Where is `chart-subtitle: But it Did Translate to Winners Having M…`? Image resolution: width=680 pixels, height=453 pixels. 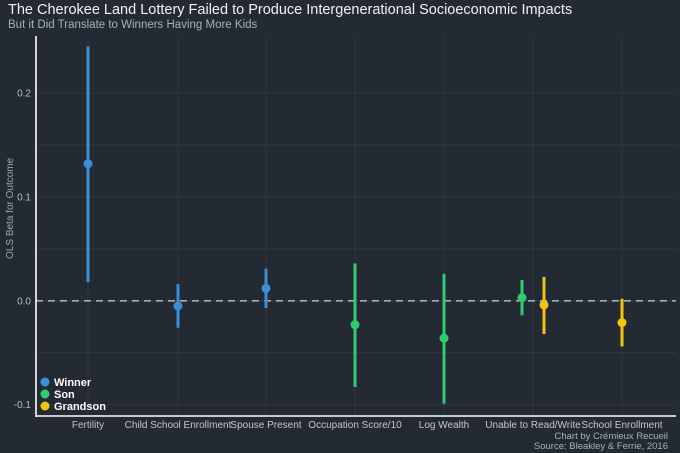 chart-subtitle: But it Did Translate to Winners Having M… is located at coordinates (133, 25).